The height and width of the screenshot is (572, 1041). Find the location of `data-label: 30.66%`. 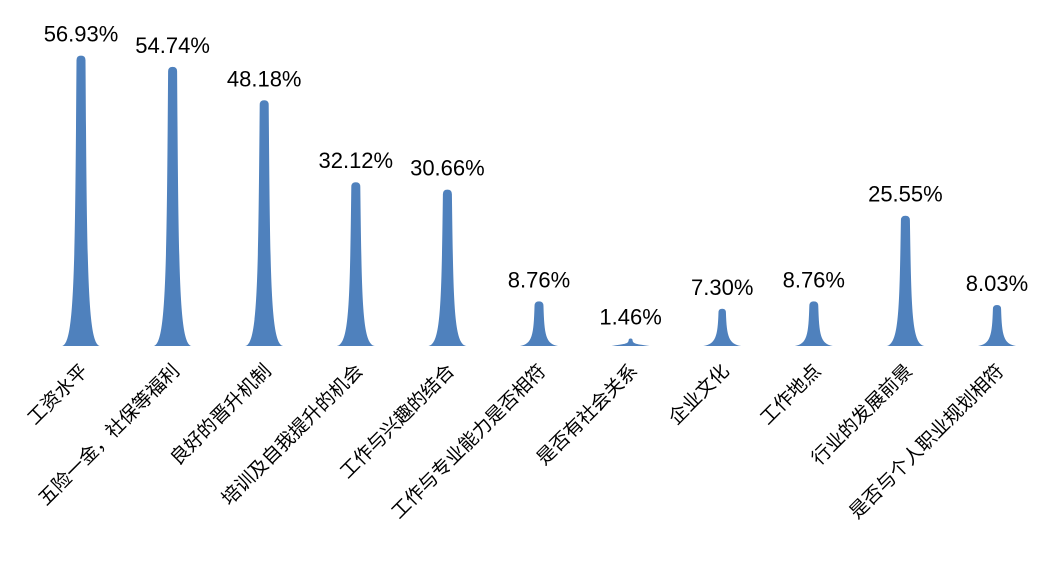

data-label: 30.66% is located at coordinates (447, 168).